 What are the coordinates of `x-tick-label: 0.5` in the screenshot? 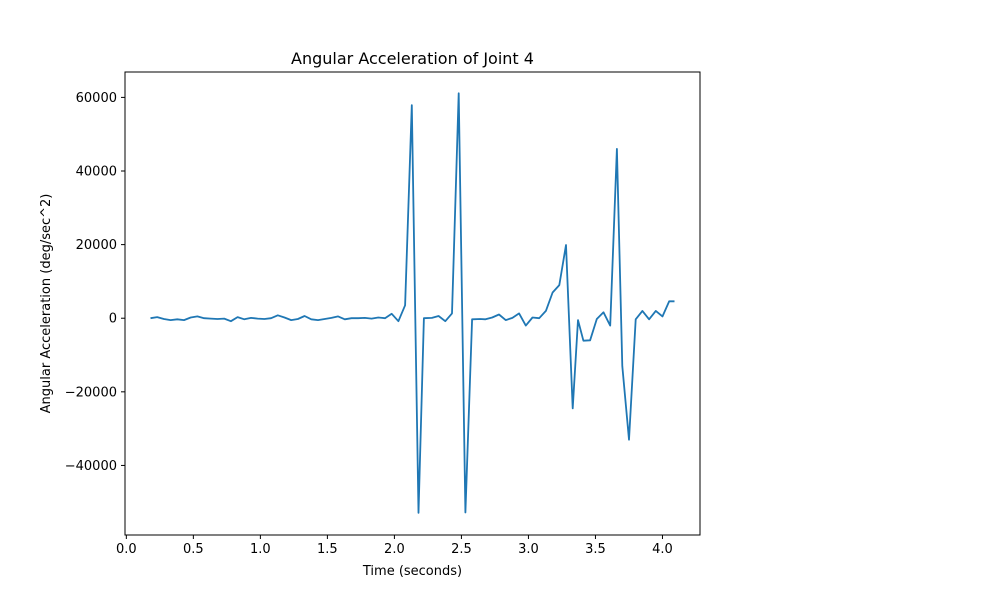 It's located at (193, 549).